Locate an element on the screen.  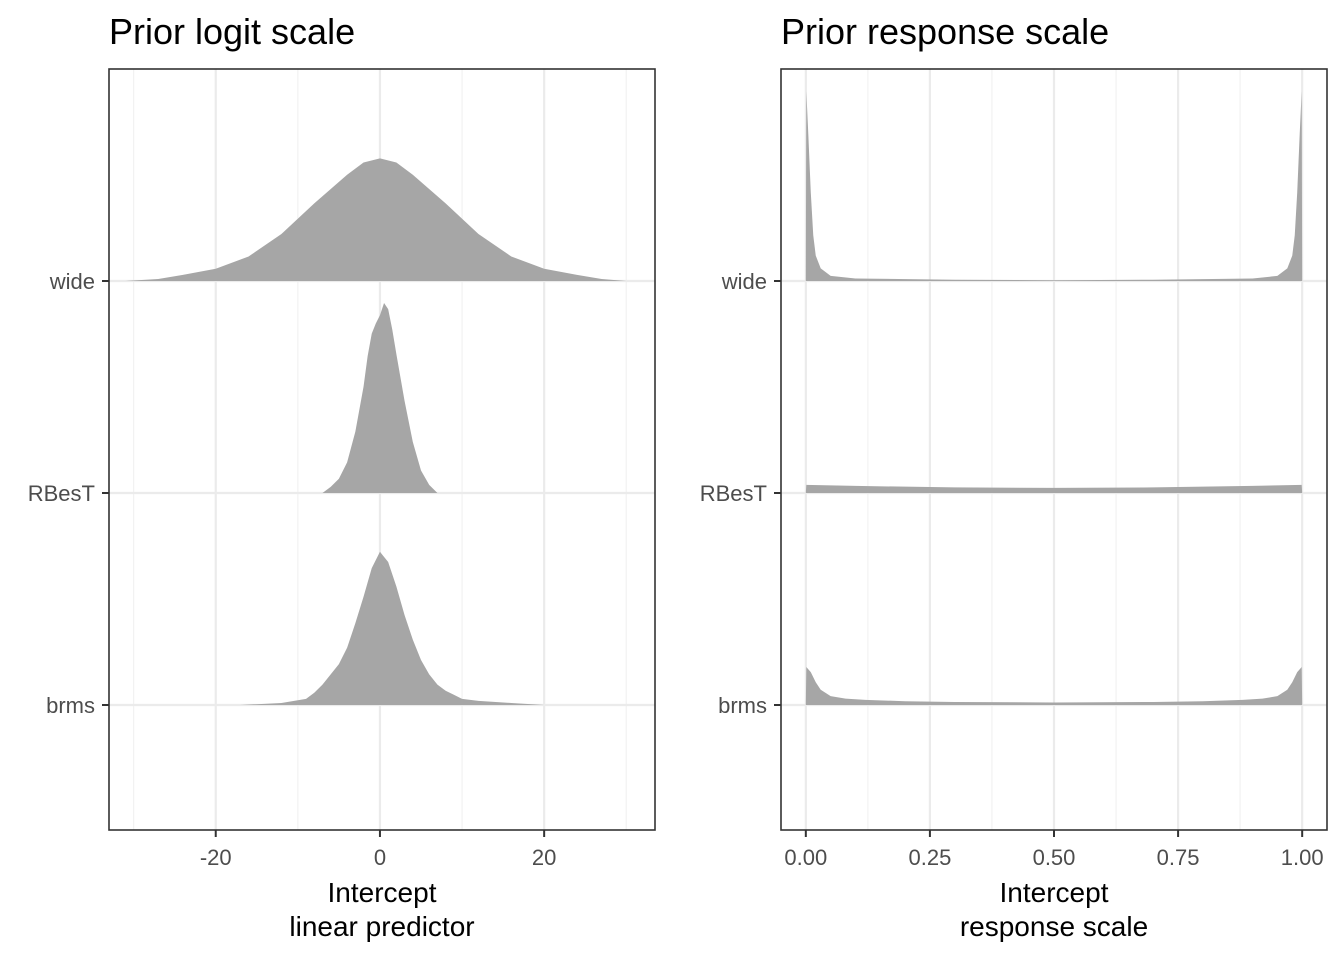
x-tick-label: 1.00 is located at coordinates (1302, 857).